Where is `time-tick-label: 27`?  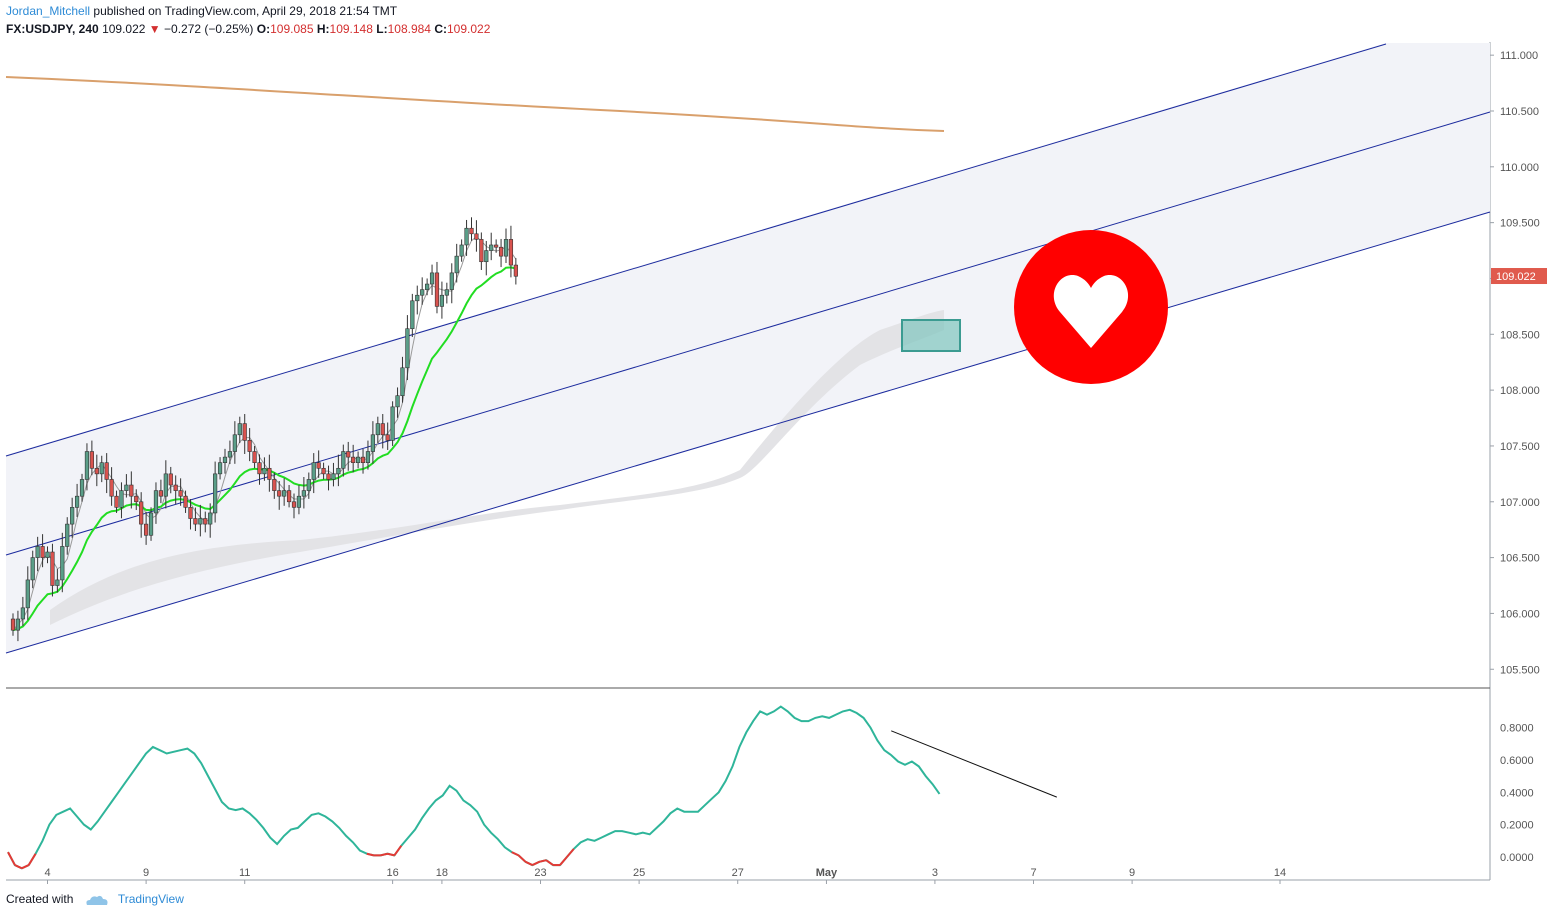 time-tick-label: 27 is located at coordinates (738, 873).